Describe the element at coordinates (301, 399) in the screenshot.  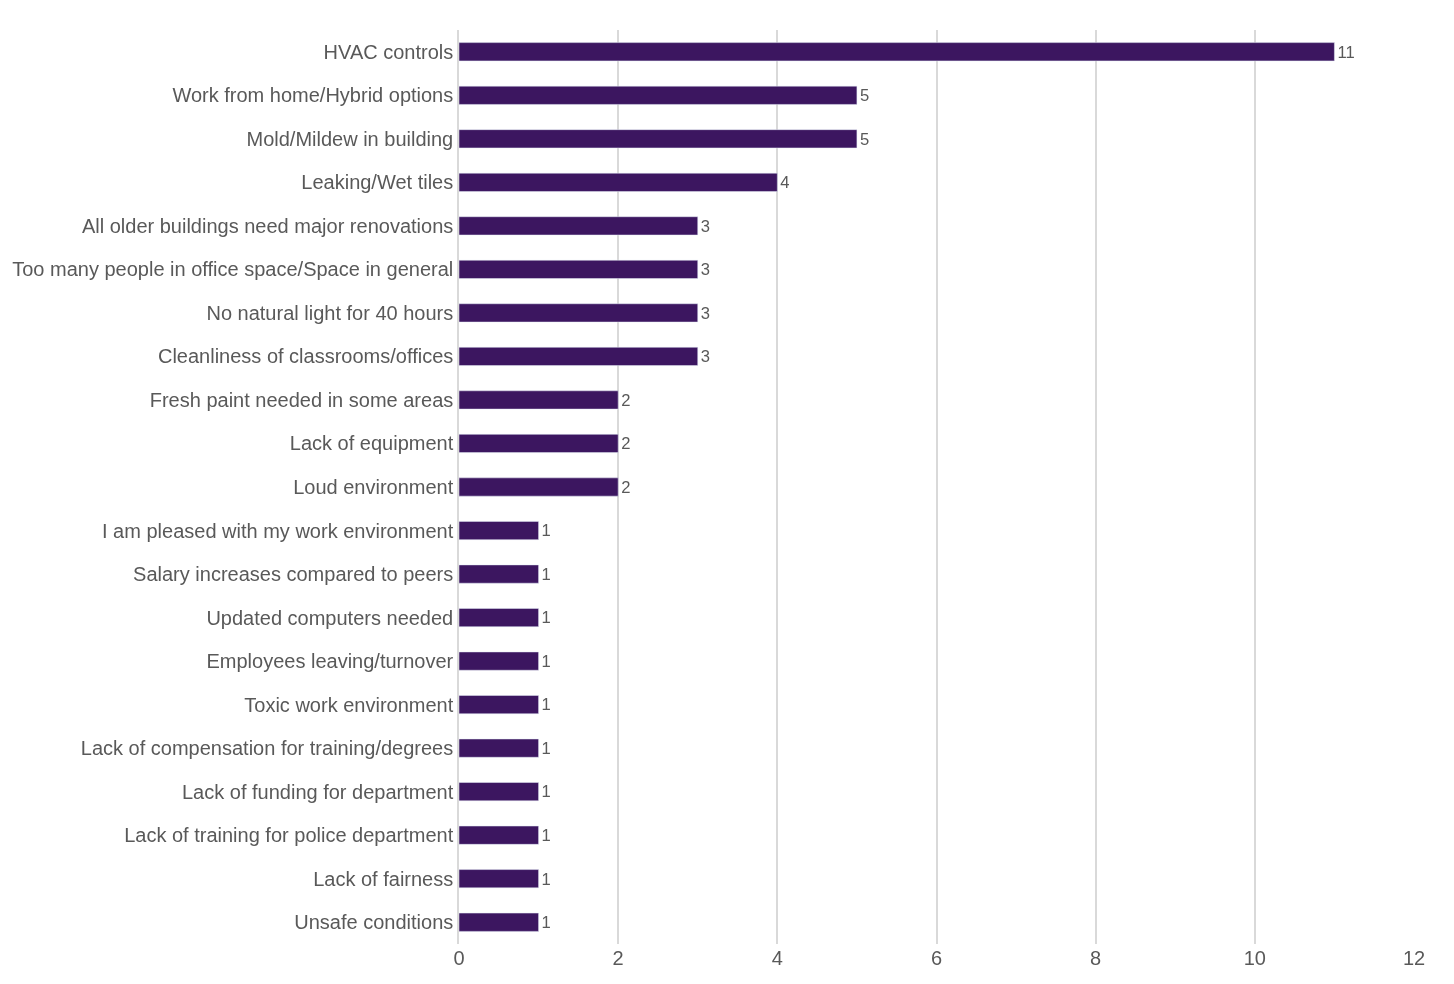
I see `y-tick-label: Fresh paint needed in some areas` at that location.